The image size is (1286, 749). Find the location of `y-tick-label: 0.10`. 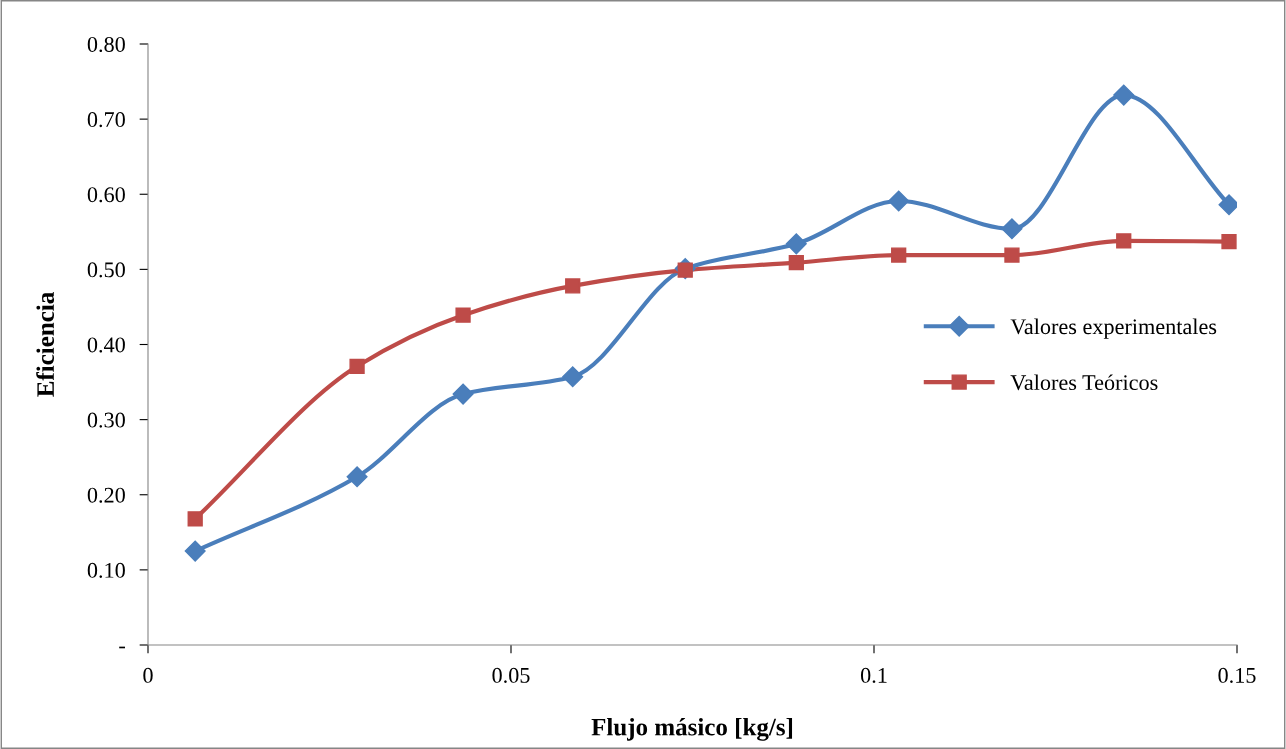

y-tick-label: 0.10 is located at coordinates (106, 570).